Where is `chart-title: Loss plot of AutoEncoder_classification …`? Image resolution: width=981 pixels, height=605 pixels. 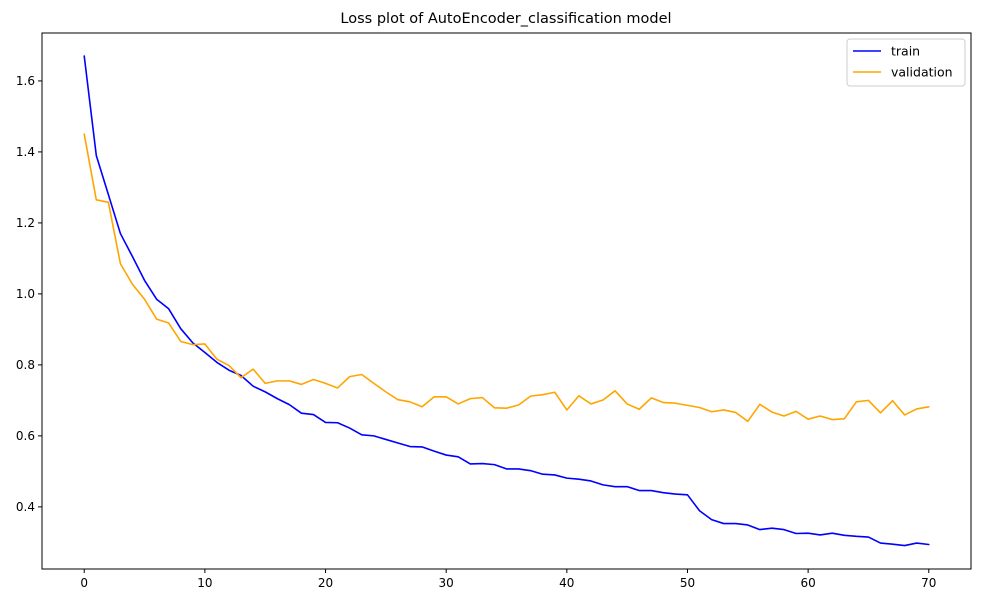
chart-title: Loss plot of AutoEncoder_classification … is located at coordinates (505, 19).